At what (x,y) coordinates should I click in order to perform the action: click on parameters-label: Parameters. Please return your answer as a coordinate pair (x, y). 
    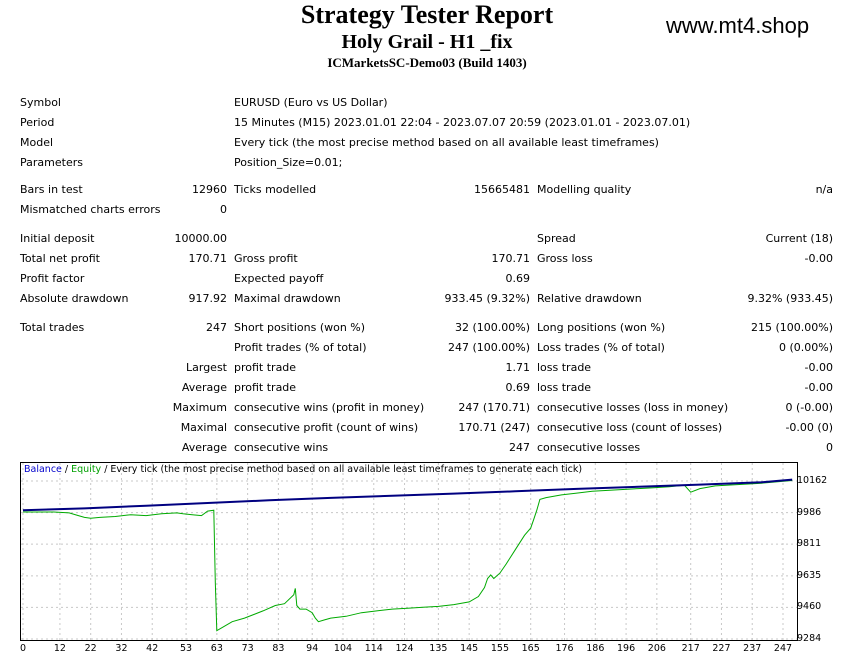
    Looking at the image, I should click on (51, 162).